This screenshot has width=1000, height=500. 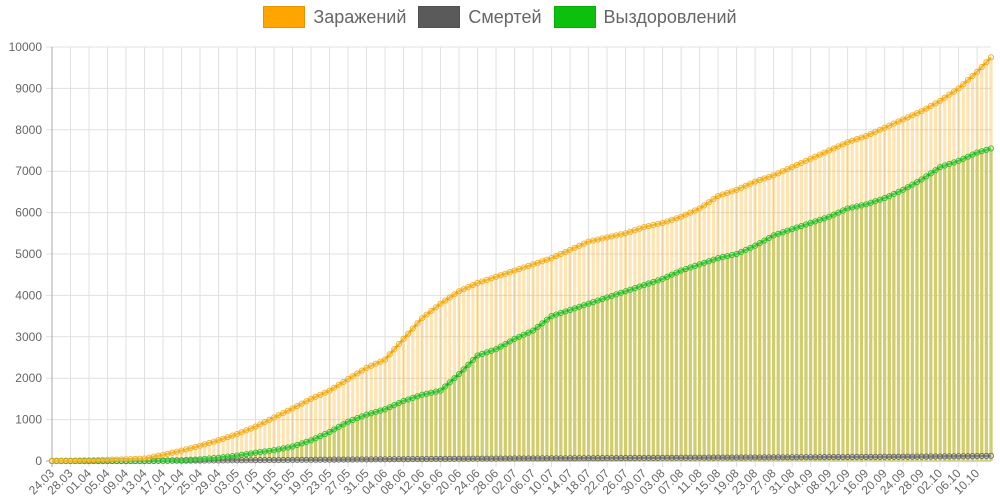 What do you see at coordinates (480, 17) in the screenshot?
I see `legend-item-deaths: Смертей` at bounding box center [480, 17].